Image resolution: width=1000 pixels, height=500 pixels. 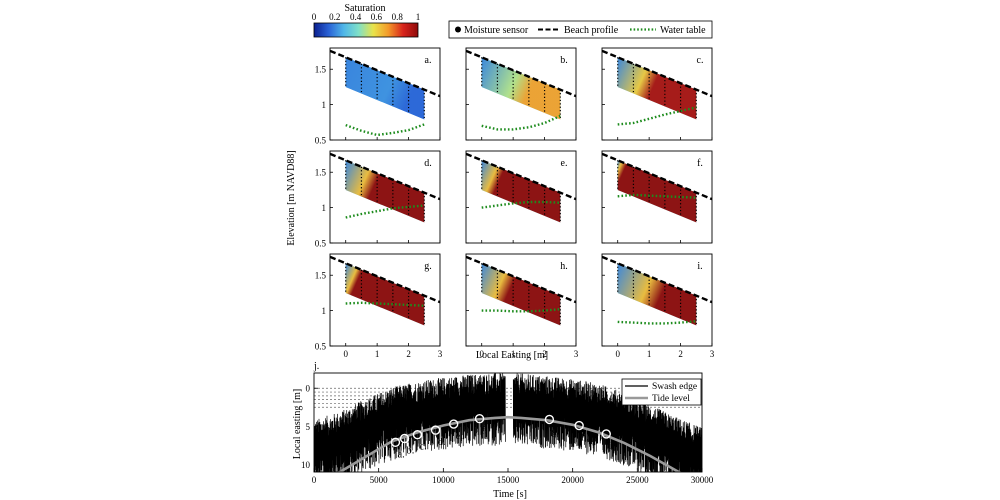 What do you see at coordinates (398, 17) in the screenshot?
I see `colorbar-tick-label: 0.8` at bounding box center [398, 17].